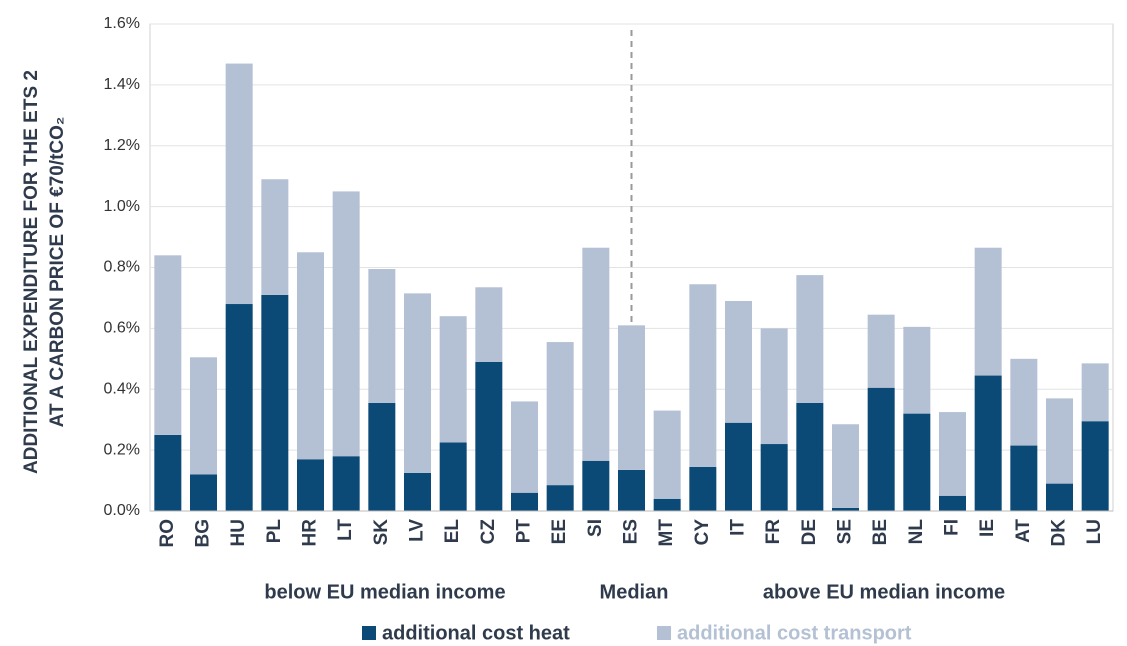 The image size is (1127, 646). I want to click on x-tick-label: EE, so click(559, 531).